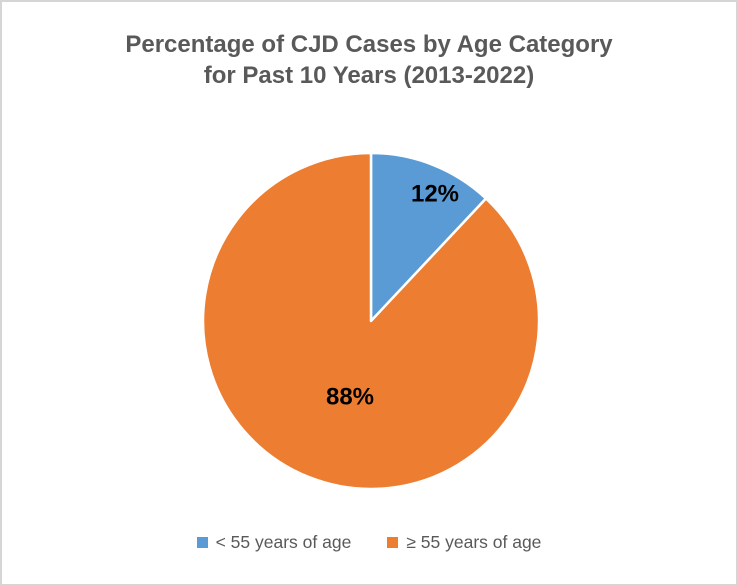 The image size is (738, 586). I want to click on legend-swatch-blue, so click(202, 542).